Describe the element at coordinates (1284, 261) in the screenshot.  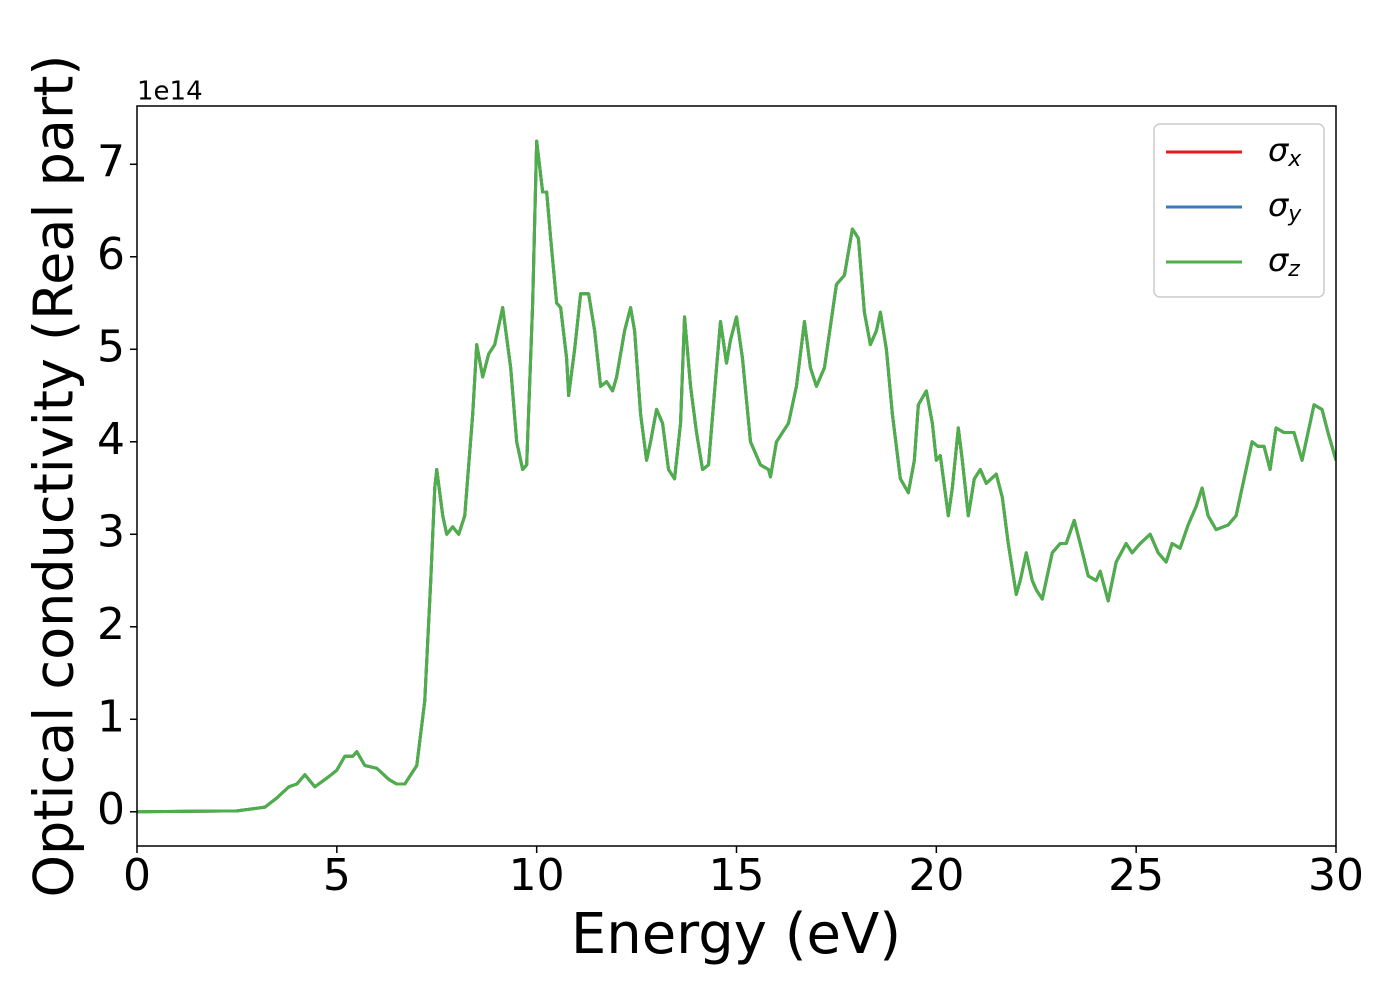
I see `legend-label: σz` at that location.